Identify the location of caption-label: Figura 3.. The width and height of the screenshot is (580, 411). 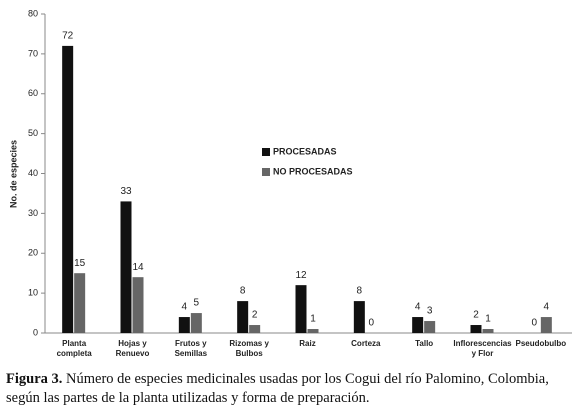
(34, 379).